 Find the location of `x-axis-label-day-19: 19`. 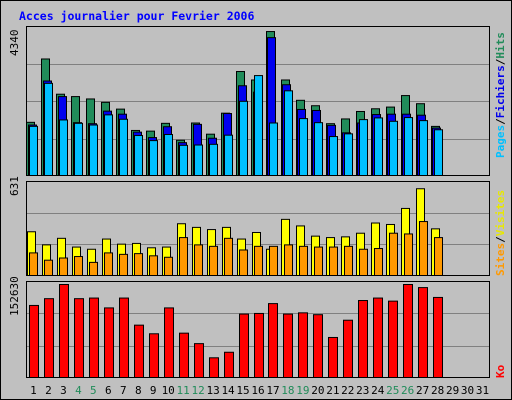

x-axis-label-day-19: 19 is located at coordinates (302, 390).